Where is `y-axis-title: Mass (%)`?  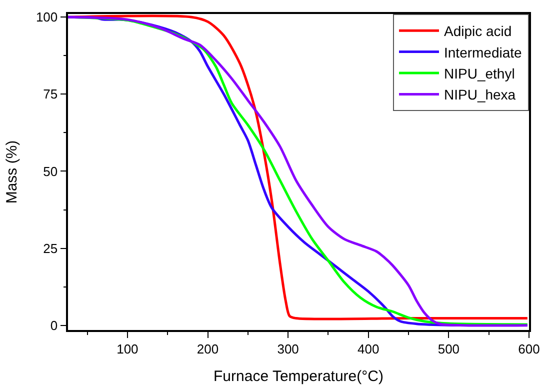 y-axis-title: Mass (%) is located at coordinates (12, 172).